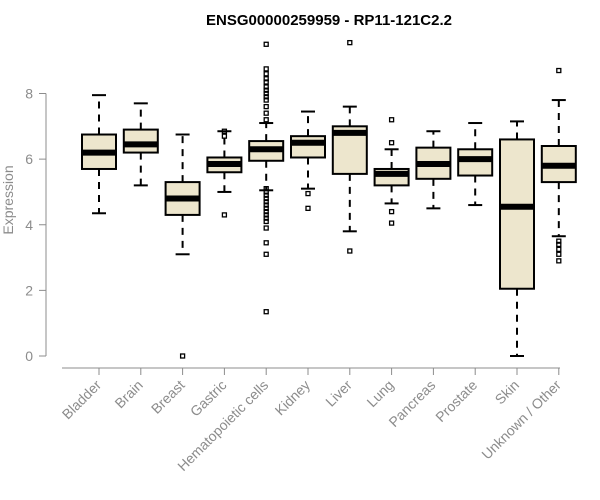 The image size is (600, 500). Describe the element at coordinates (29, 94) in the screenshot. I see `y-tick-label: 8` at that location.